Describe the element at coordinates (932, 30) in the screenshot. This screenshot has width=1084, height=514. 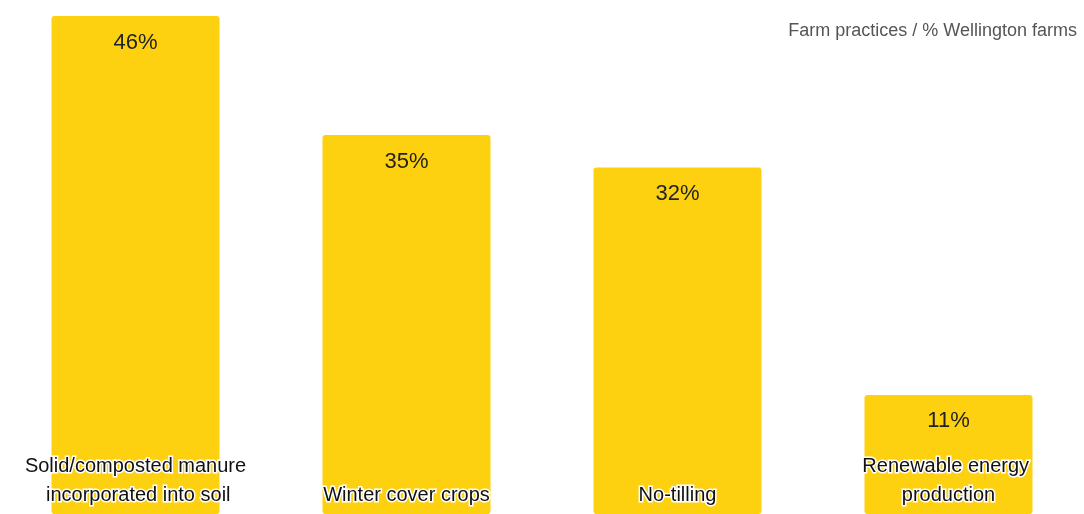
I see `chart-title: Farm practices / % Wellington farms` at that location.